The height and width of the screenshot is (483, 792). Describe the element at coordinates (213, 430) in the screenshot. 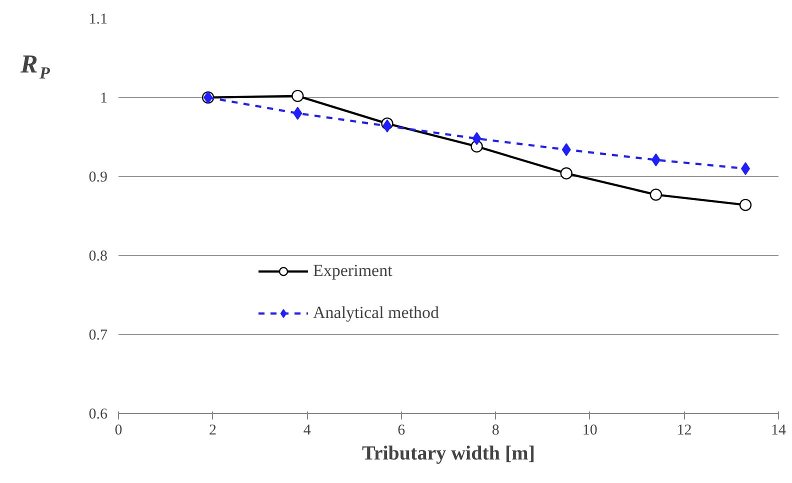

I see `x-tick-label: 2` at that location.